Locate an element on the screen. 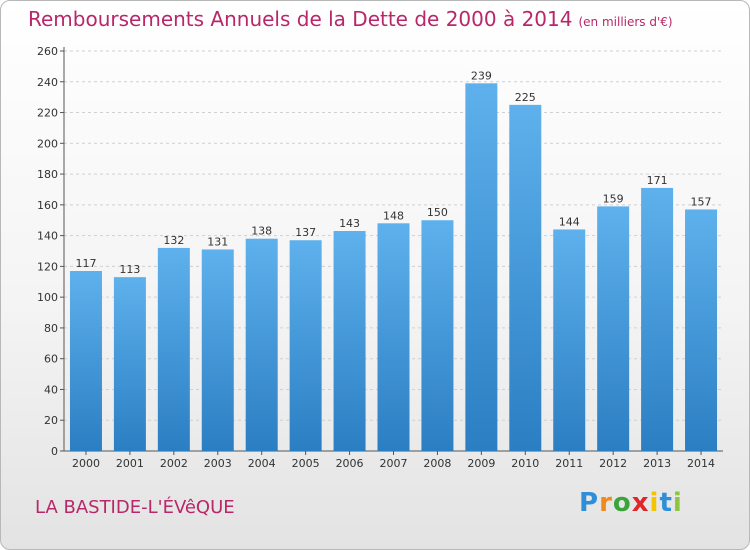  x-tick-label: 2014 is located at coordinates (701, 463).